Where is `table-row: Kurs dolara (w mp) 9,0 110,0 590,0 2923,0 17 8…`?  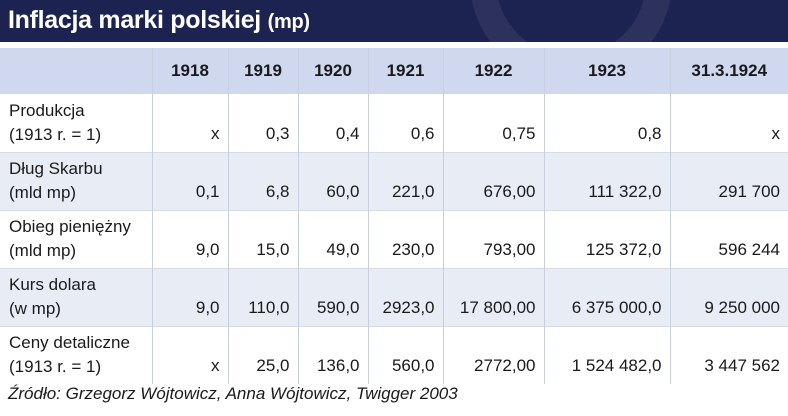 table-row: Kurs dolara (w mp) 9,0 110,0 590,0 2923,0 17 8… is located at coordinates (394, 296).